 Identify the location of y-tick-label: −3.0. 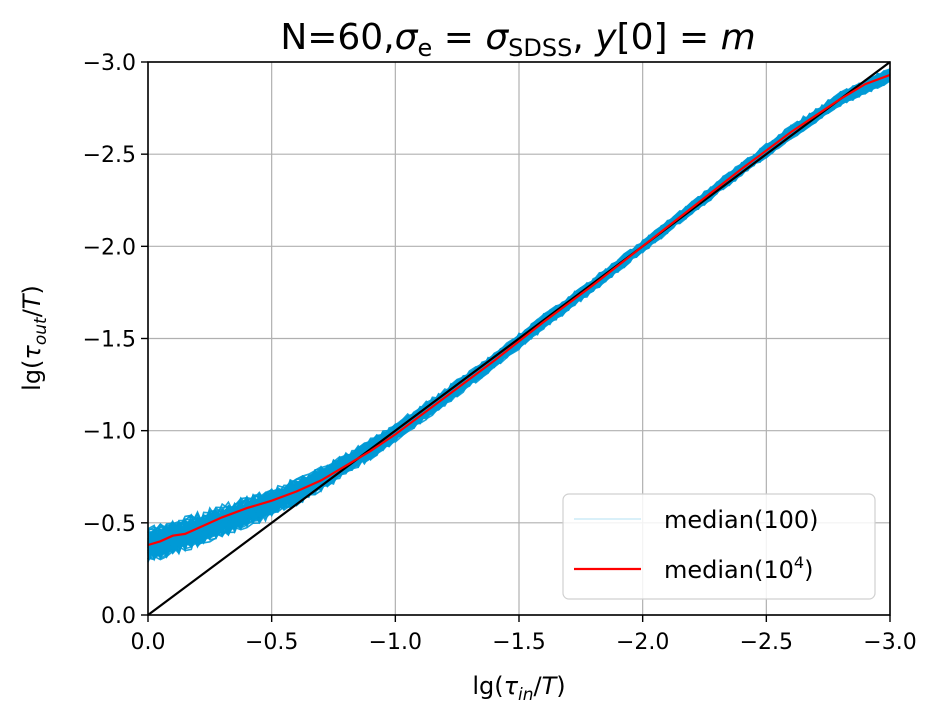
(109, 63).